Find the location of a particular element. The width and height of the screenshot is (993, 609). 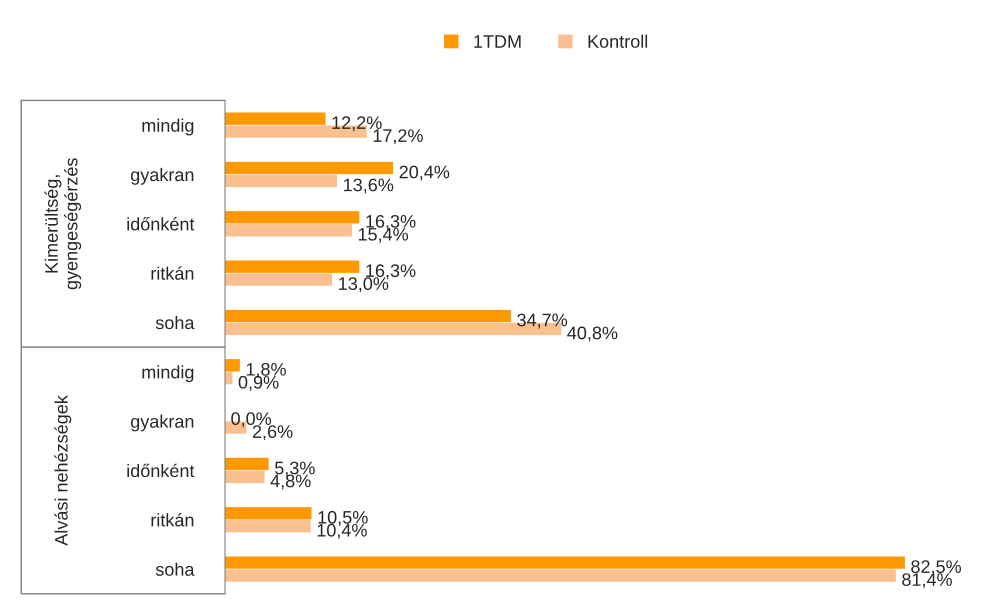

data-label: 2,6% is located at coordinates (272, 432).